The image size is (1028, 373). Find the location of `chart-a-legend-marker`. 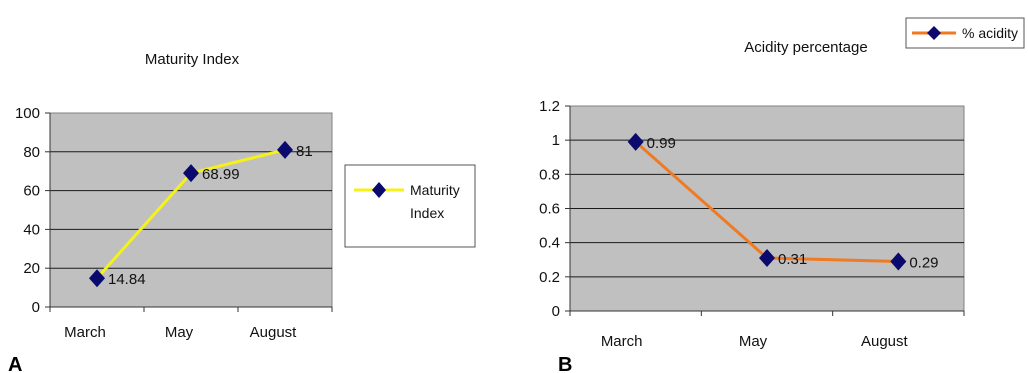

chart-a-legend-marker is located at coordinates (379, 190).